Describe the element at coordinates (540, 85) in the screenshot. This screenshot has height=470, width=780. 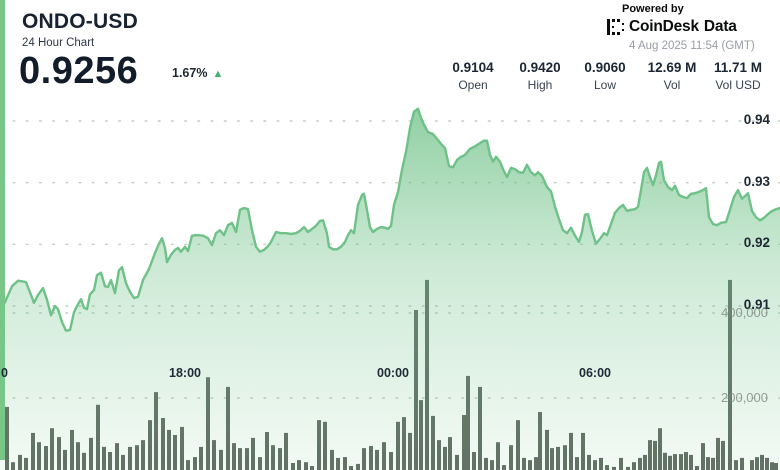
I see `high-label: High` at that location.